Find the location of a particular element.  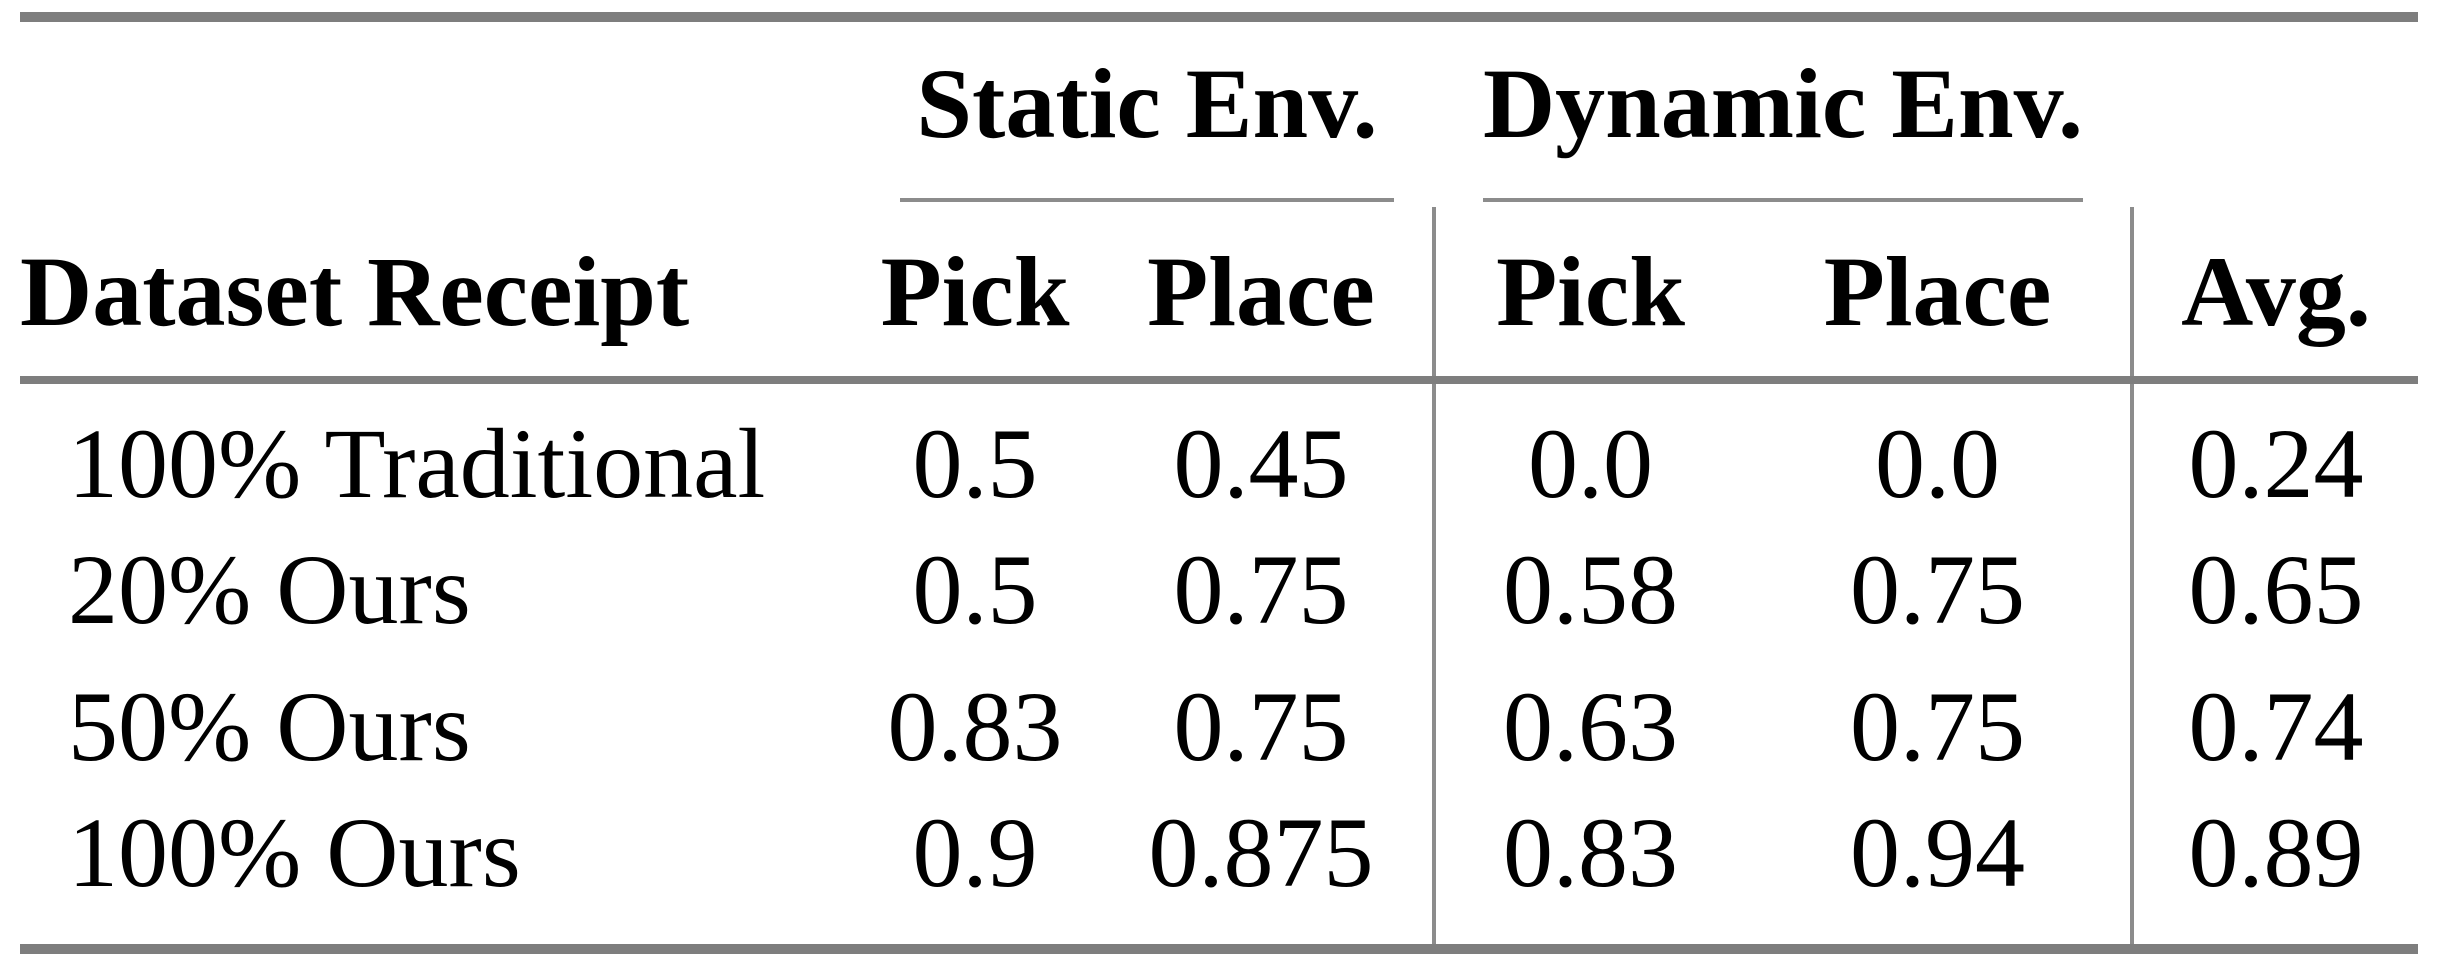

column-header-dynamic-pick: Pick is located at coordinates (1588, 295).